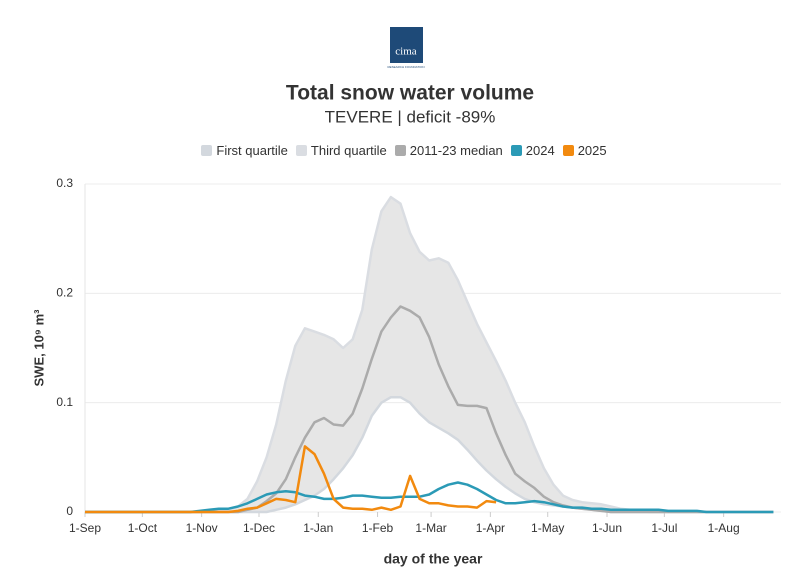 The height and width of the screenshot is (587, 808). I want to click on legend-item: 2025, so click(584, 150).